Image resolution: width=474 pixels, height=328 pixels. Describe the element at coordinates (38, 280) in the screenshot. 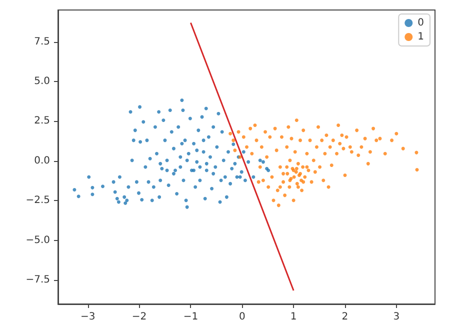

I see `y-tick-label: −7.5` at that location.